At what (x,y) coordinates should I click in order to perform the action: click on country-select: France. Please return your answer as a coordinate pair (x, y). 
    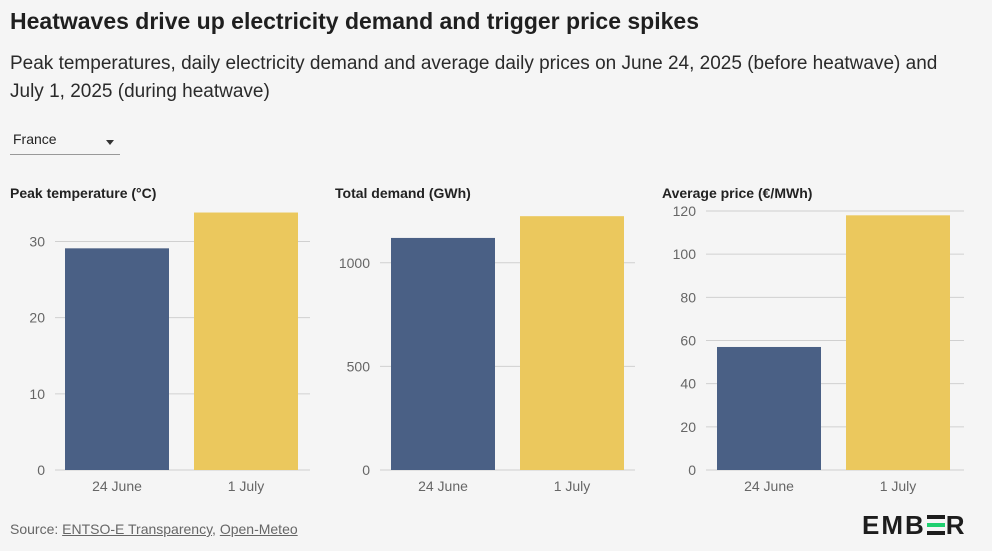
    Looking at the image, I should click on (65, 141).